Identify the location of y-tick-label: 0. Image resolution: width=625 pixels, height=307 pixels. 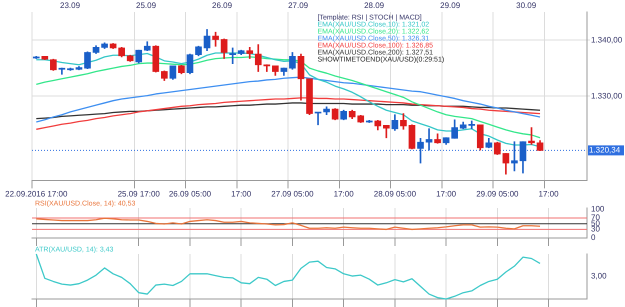
(593, 237).